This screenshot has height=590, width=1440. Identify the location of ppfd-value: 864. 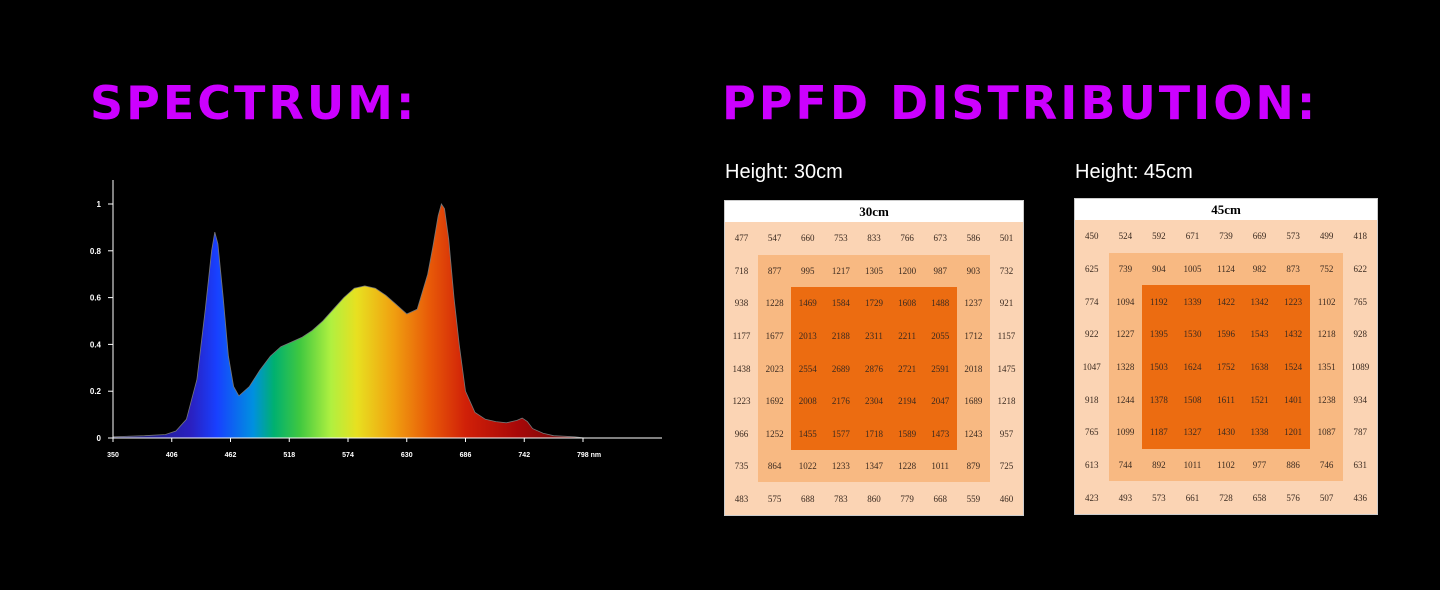
(774, 466).